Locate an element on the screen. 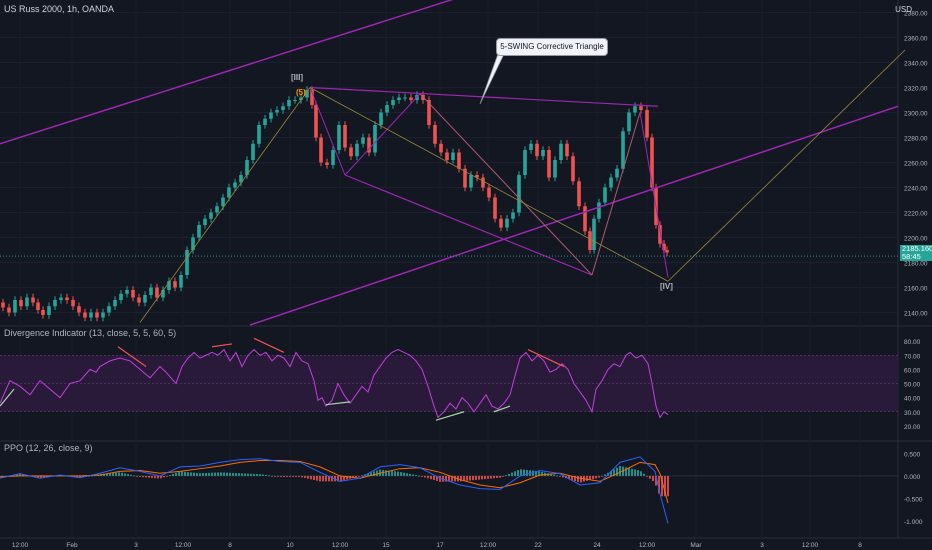  rsi-tick-label: 60.00 is located at coordinates (912, 370).